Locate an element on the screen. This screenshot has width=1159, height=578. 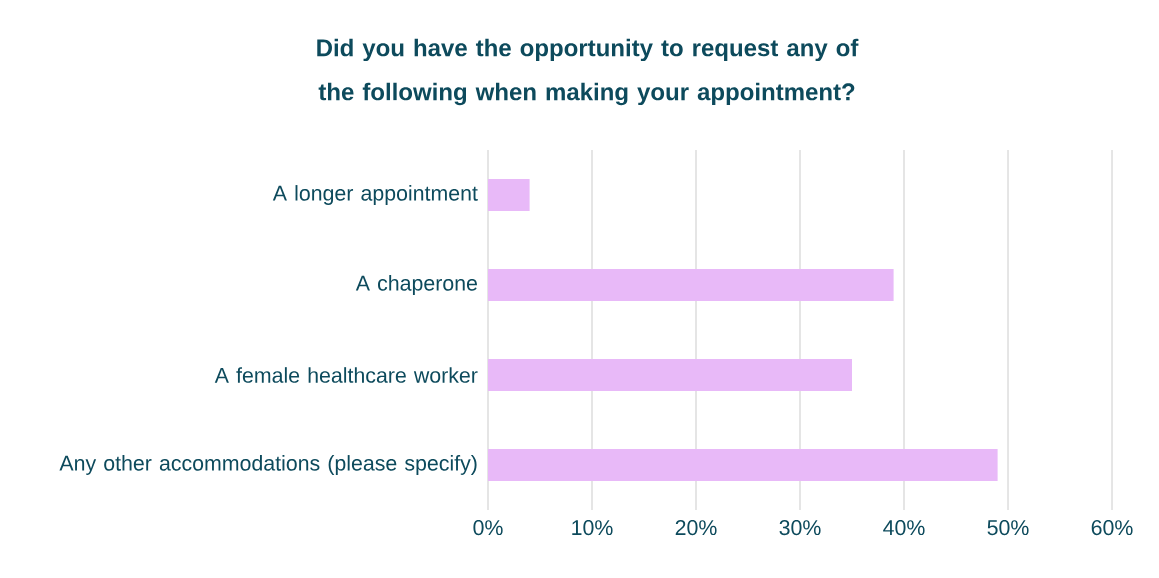
x-tick-label: 0% is located at coordinates (488, 528).